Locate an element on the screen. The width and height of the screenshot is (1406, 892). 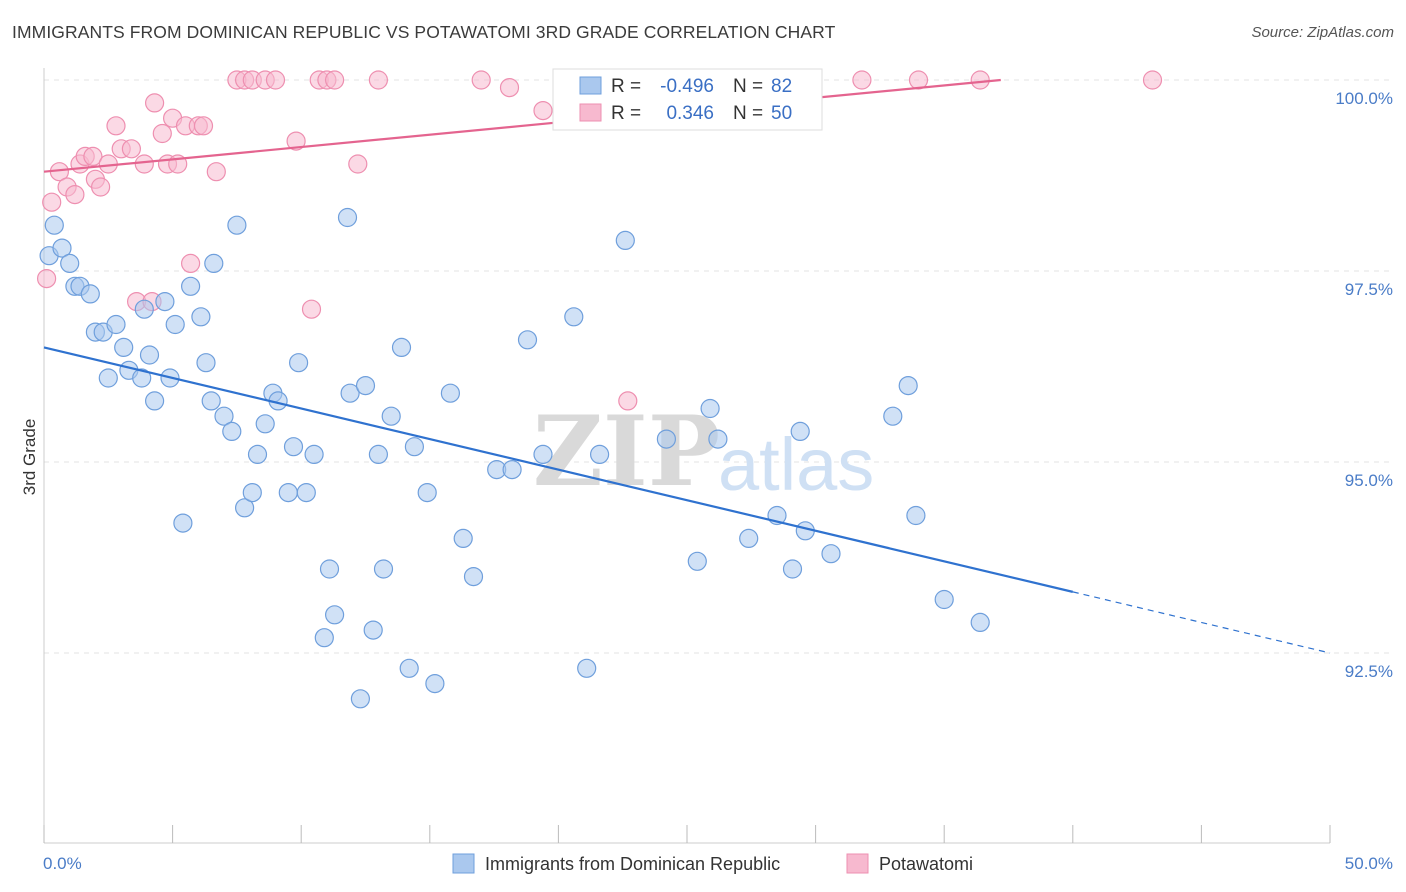
stats-r-label-0: R = is located at coordinates (626, 86).